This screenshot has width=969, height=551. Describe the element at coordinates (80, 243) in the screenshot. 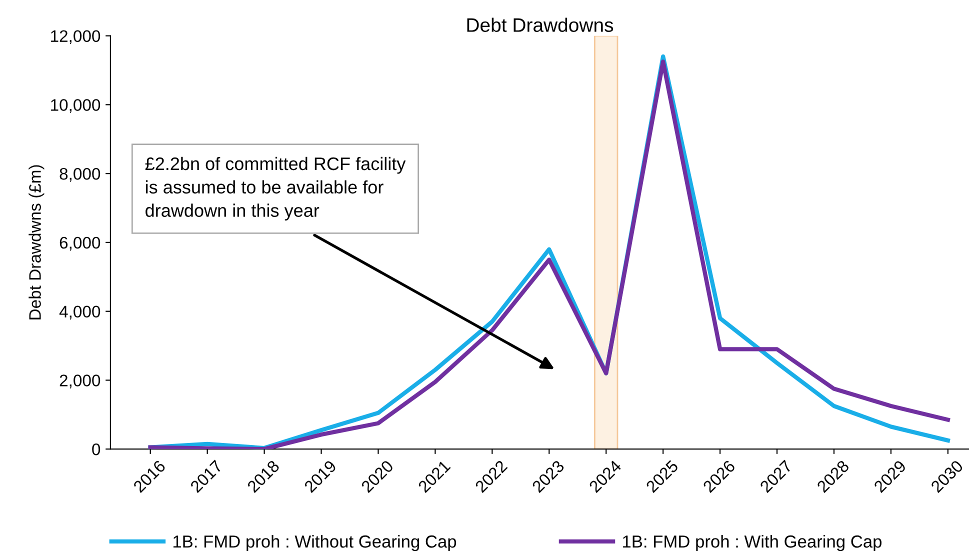

I see `y-tick-label: 6,000` at that location.